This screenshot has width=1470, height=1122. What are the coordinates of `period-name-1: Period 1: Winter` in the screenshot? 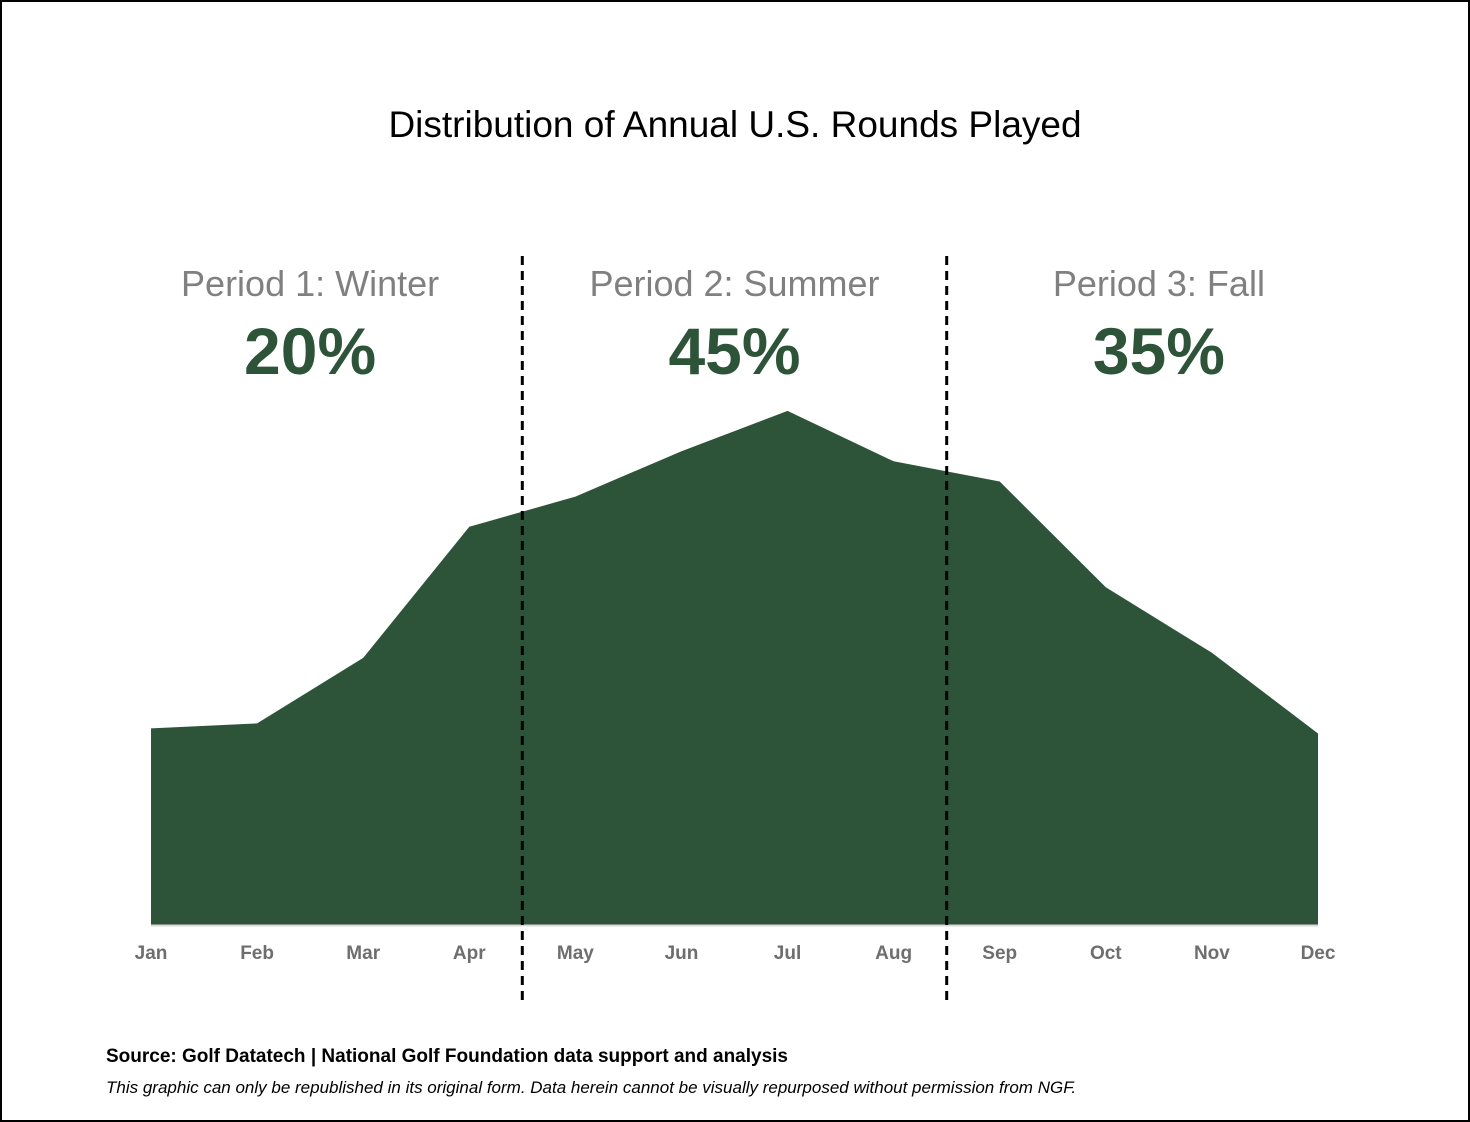 It's located at (310, 283).